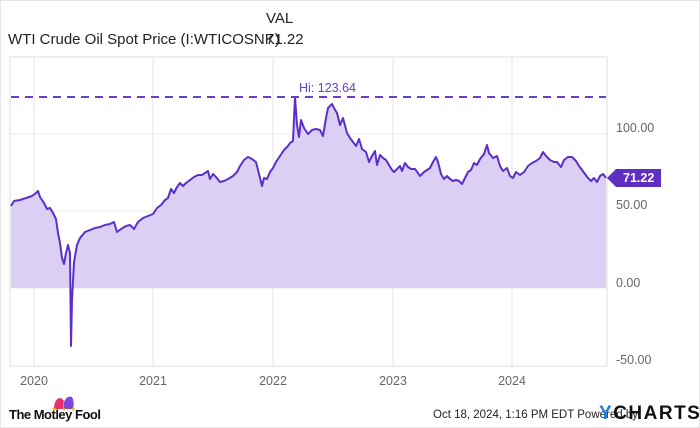 This screenshot has width=700, height=428. What do you see at coordinates (632, 205) in the screenshot?
I see `y-tick-50: 50.00` at bounding box center [632, 205].